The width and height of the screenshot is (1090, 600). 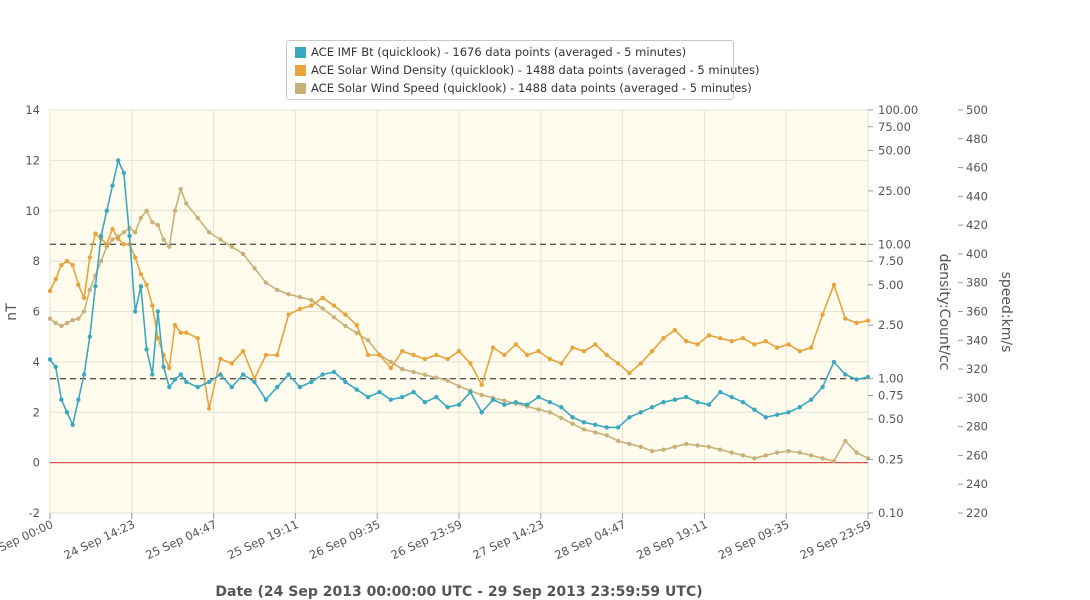 What do you see at coordinates (344, 539) in the screenshot?
I see `x-tick-label: 26 Sep 09:35` at bounding box center [344, 539].